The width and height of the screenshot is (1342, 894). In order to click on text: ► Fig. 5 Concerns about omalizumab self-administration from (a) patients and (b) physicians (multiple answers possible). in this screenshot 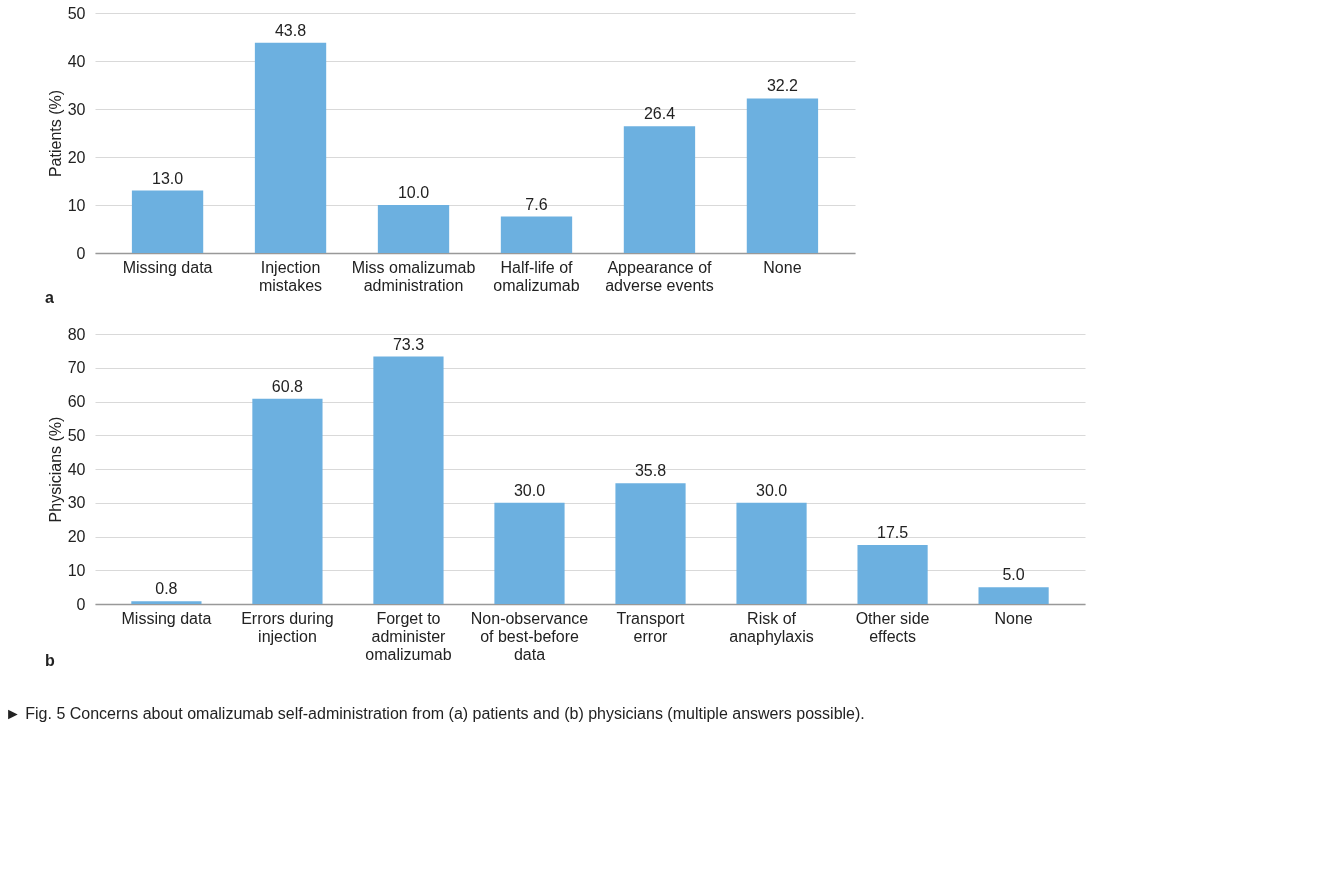, I will do `click(435, 713)`.